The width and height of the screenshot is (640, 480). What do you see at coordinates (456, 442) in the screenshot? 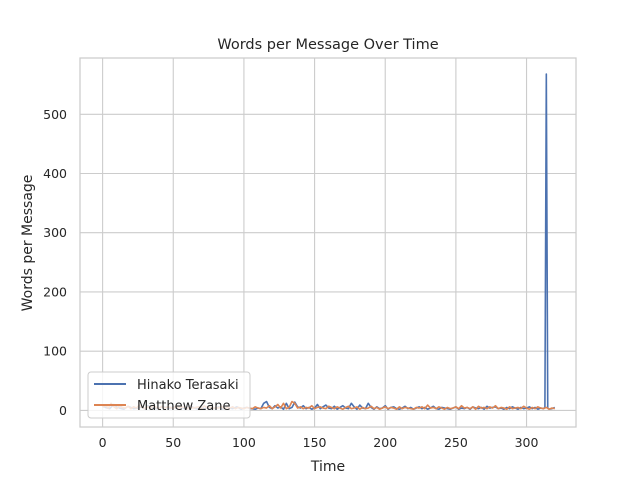
I see `x-tick-label: 250` at bounding box center [456, 442].